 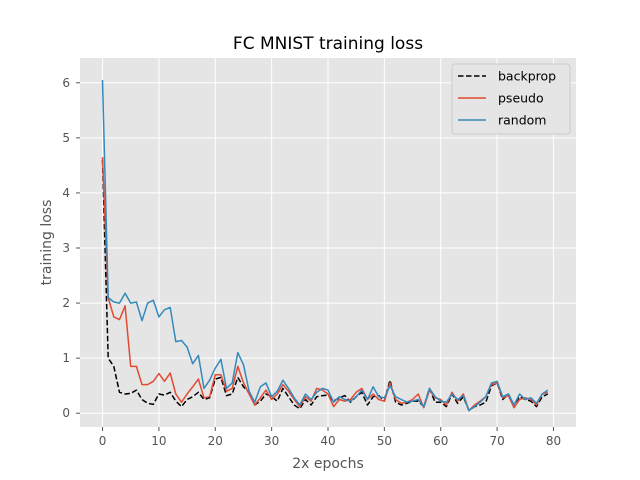 What do you see at coordinates (327, 441) in the screenshot?
I see `x-tick-label: 40` at bounding box center [327, 441].